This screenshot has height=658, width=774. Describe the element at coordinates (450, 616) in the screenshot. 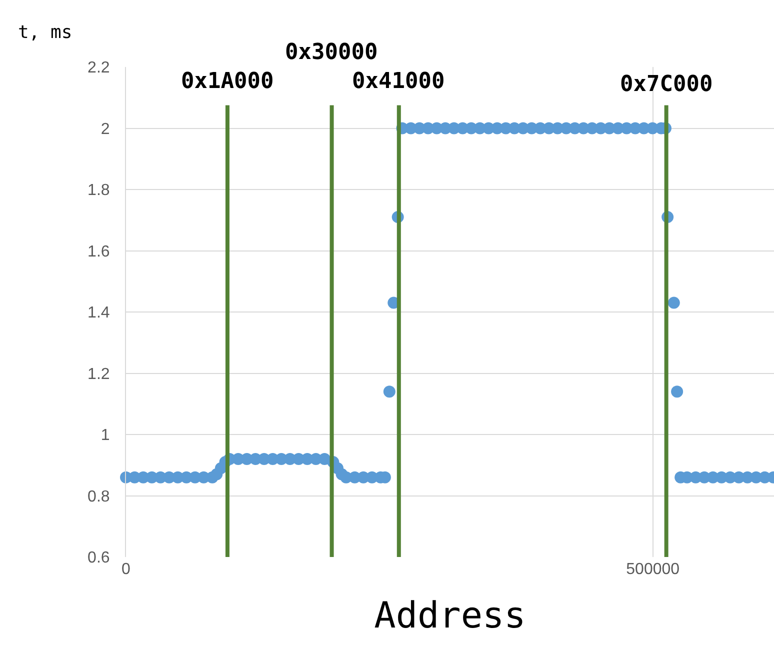

I see `x-axis-title: Address` at that location.